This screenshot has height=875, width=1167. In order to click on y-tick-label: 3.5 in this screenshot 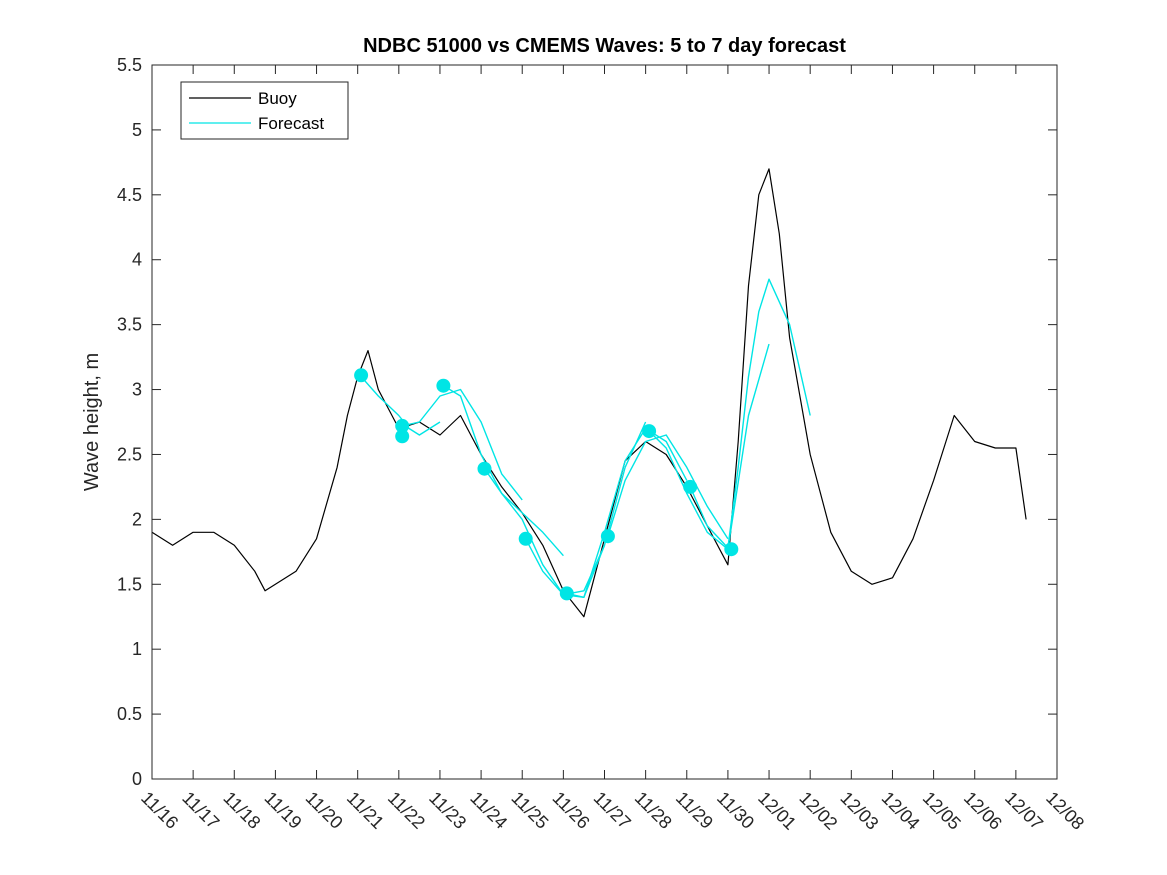, I will do `click(129, 325)`.